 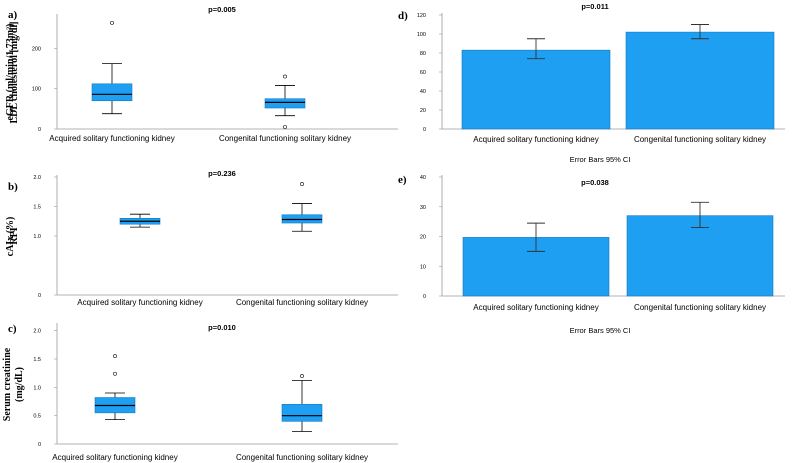 I want to click on y-axis-label: RPI, so click(x=14, y=235).